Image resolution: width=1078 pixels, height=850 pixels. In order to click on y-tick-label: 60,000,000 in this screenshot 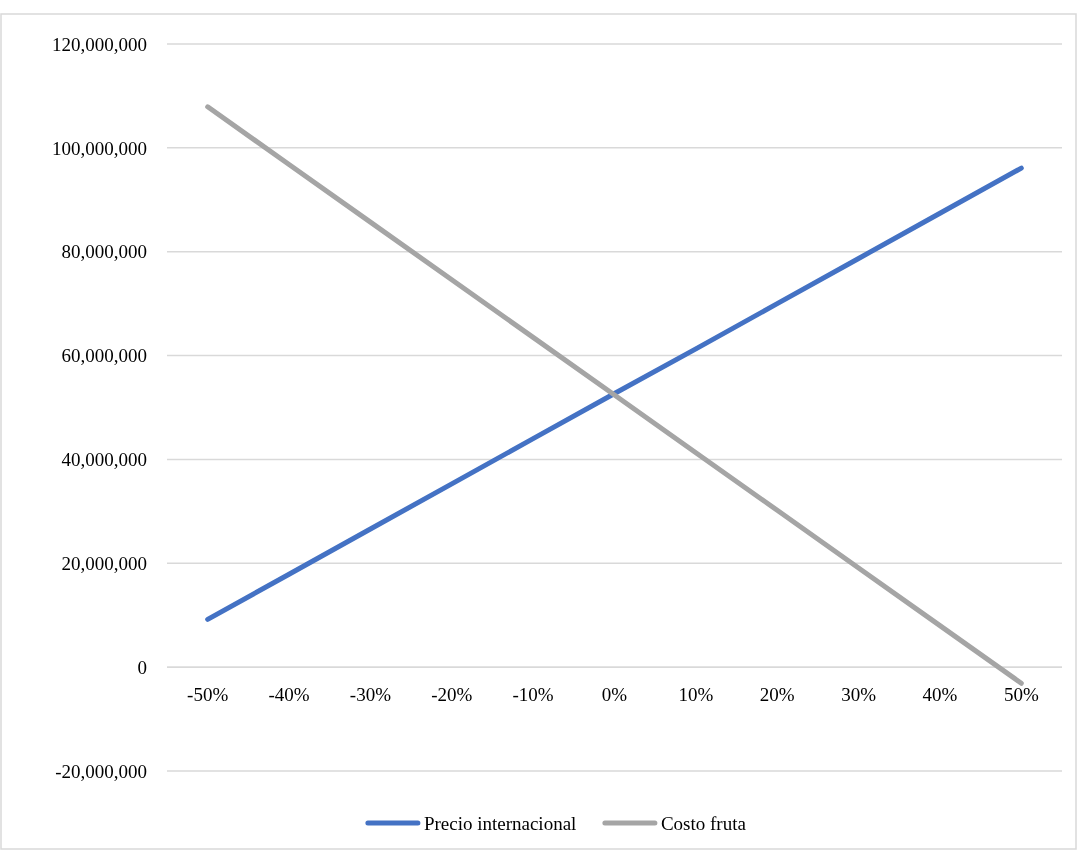, I will do `click(104, 356)`.